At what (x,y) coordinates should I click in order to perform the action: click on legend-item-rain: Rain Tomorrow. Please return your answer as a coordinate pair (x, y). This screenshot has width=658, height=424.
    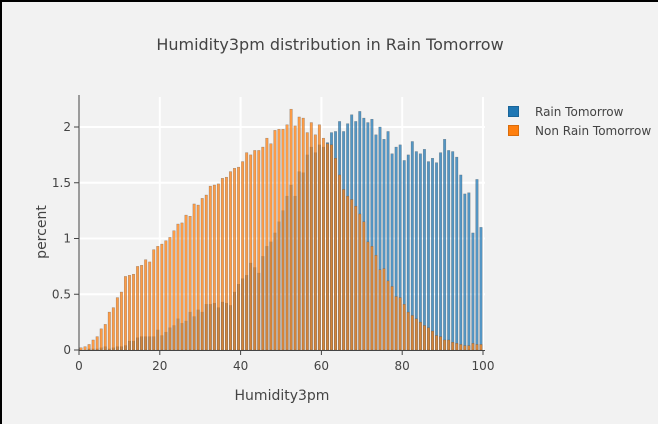
    Looking at the image, I should click on (579, 111).